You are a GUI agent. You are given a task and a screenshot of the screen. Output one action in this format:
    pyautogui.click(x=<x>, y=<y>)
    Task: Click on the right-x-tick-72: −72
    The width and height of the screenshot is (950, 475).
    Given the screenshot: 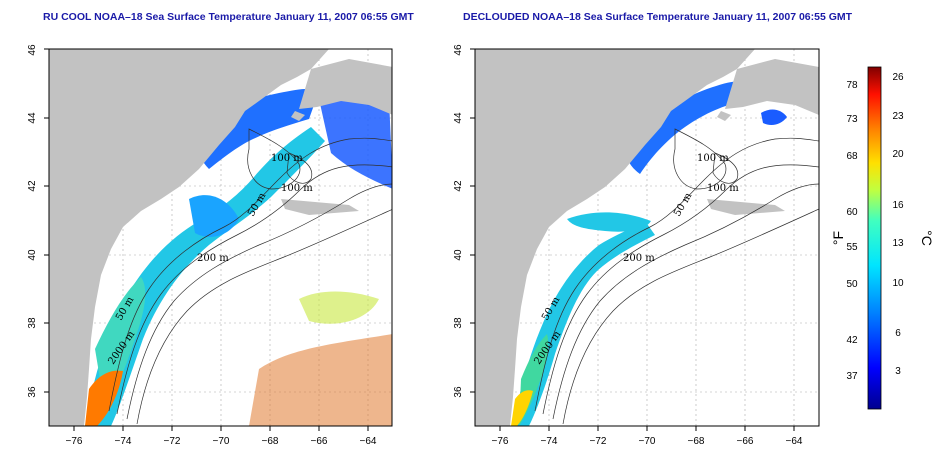 What is the action you would take?
    pyautogui.click(x=598, y=441)
    